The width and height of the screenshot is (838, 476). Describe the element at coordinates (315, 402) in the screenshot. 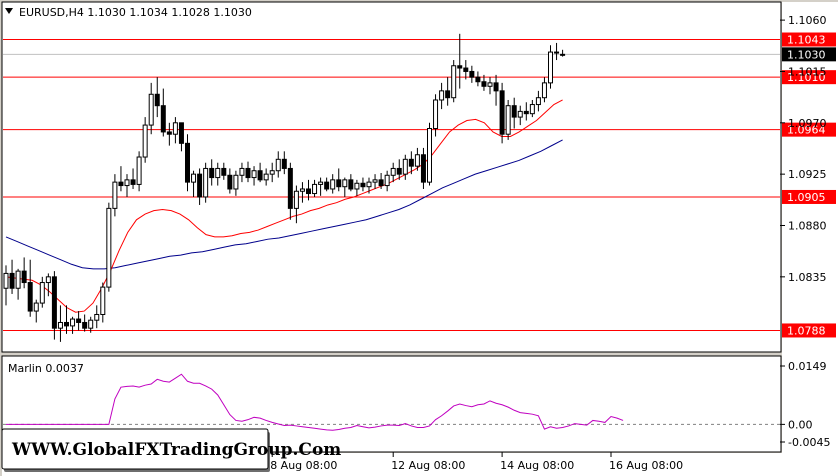

I see `marlin-line` at that location.